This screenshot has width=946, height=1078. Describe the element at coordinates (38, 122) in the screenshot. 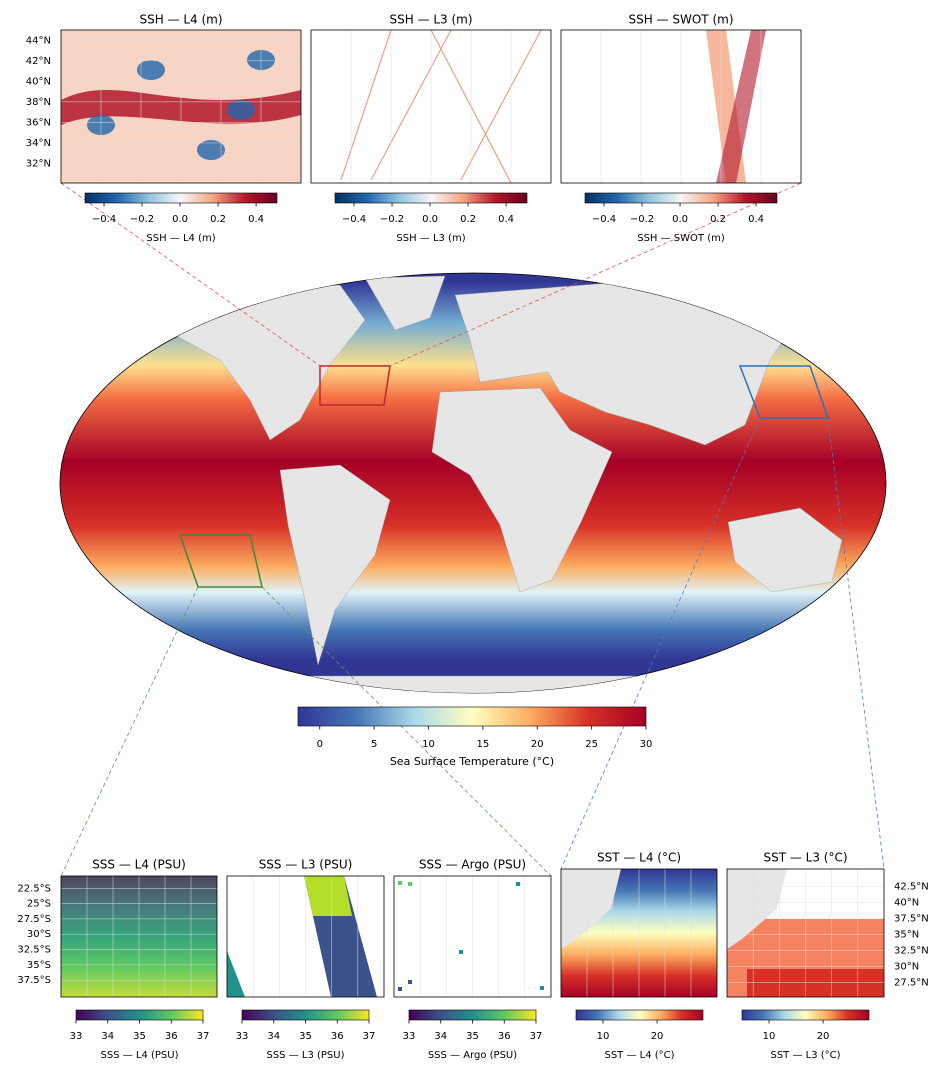

I see `lat-tick-label: 36°N` at that location.